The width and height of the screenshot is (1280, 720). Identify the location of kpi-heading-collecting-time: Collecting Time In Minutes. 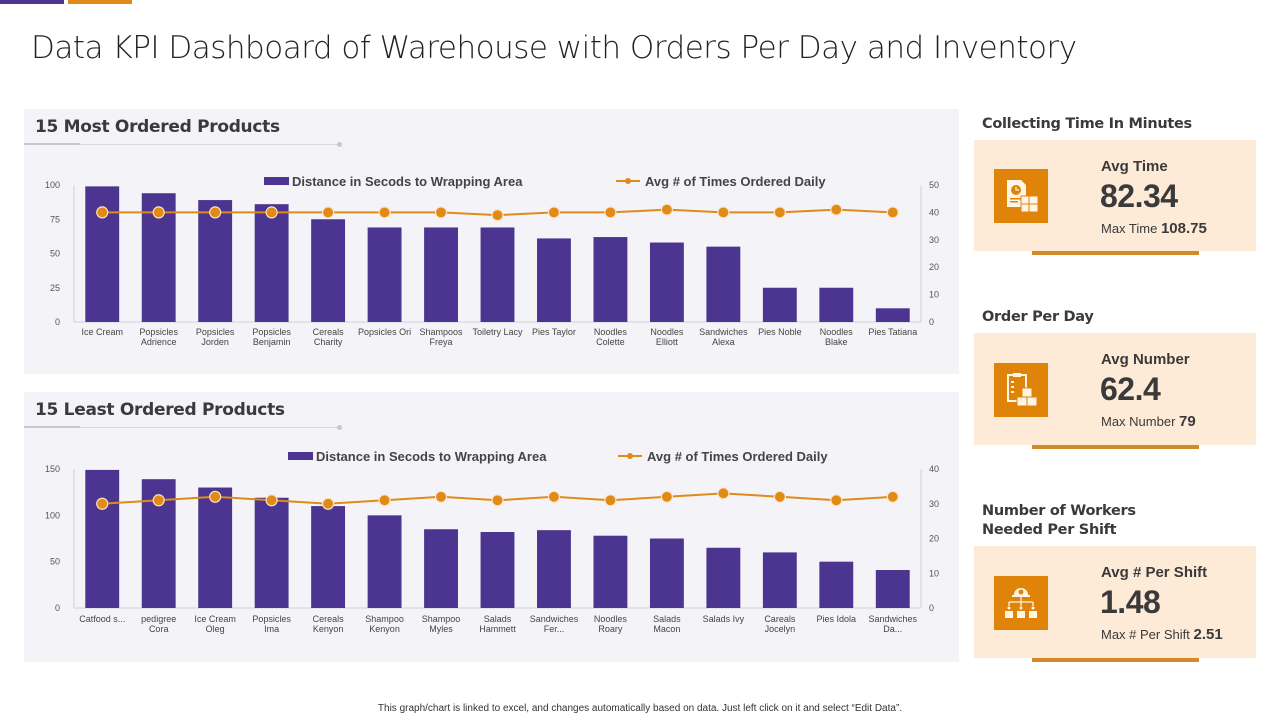
(1087, 124).